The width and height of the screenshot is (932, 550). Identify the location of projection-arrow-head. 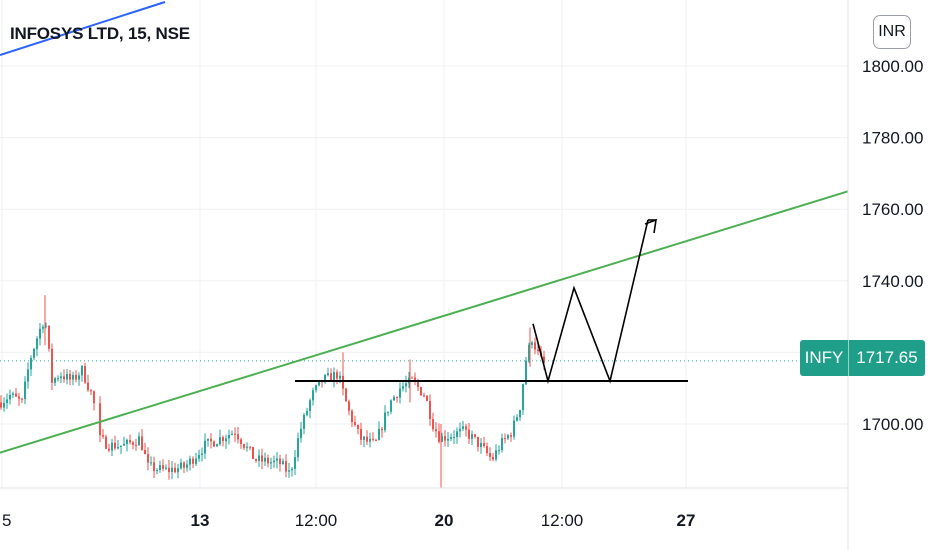
(650, 226).